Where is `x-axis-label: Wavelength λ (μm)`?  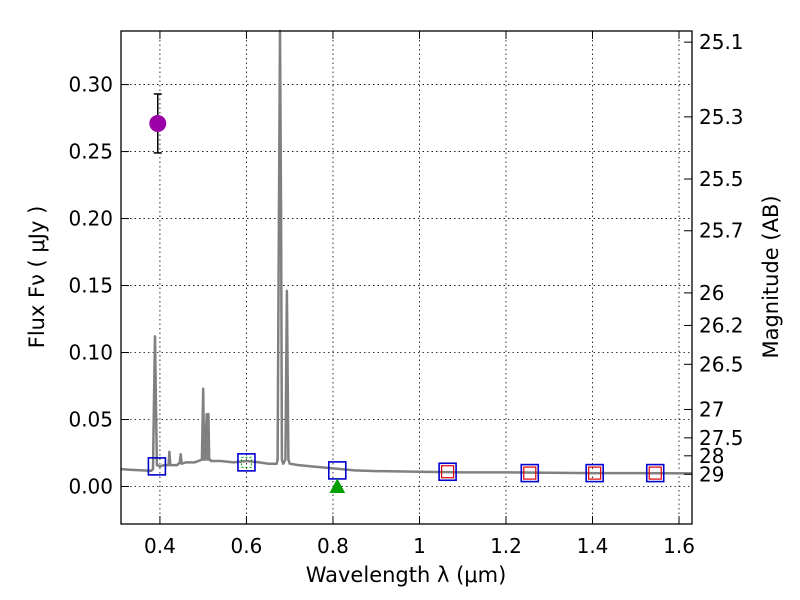
x-axis-label: Wavelength λ (μm) is located at coordinates (406, 575).